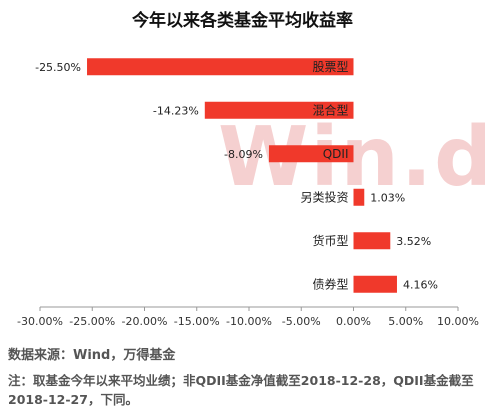  What do you see at coordinates (58, 67) in the screenshot?
I see `value-label: -25.50%` at bounding box center [58, 67].